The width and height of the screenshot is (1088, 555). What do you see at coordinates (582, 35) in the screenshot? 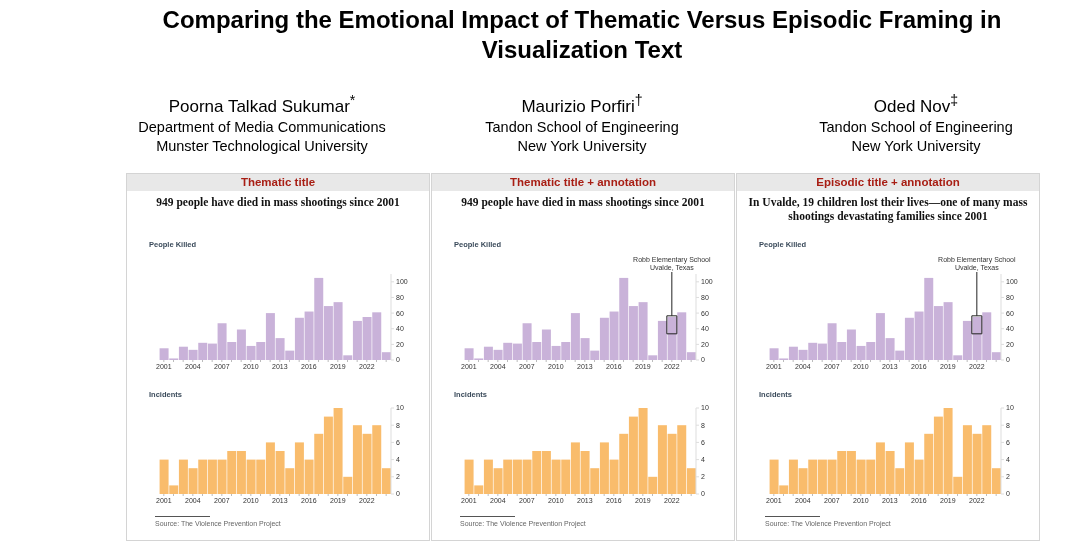
I see `text: Comparing the Emotional Impact of Thematic Versus Episodic Framing in Visualization Text` at bounding box center [582, 35].